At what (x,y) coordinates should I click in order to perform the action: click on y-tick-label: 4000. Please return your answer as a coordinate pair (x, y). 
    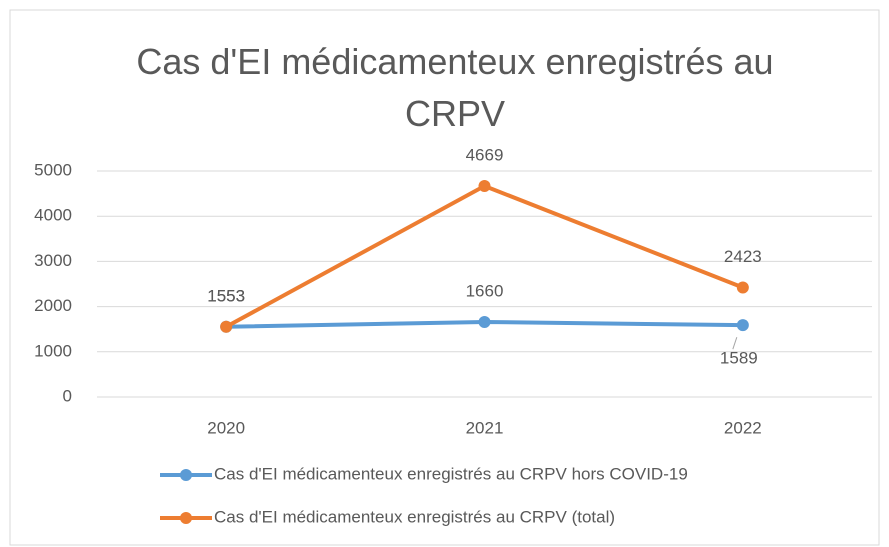
    Looking at the image, I should click on (53, 215).